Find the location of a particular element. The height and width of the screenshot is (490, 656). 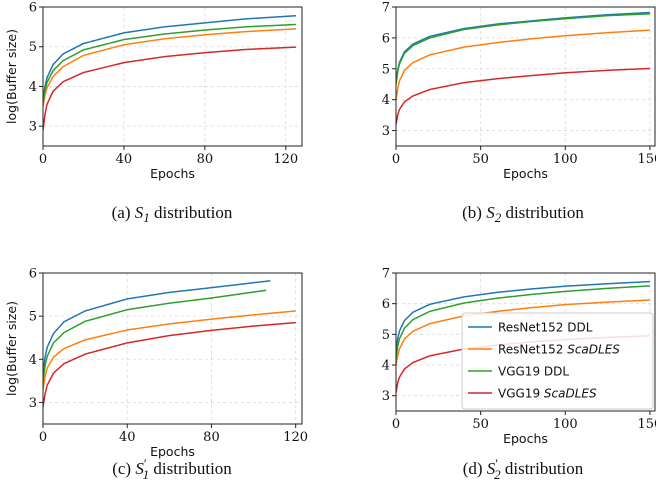

caption-prefix: (a) is located at coordinates (123, 212).